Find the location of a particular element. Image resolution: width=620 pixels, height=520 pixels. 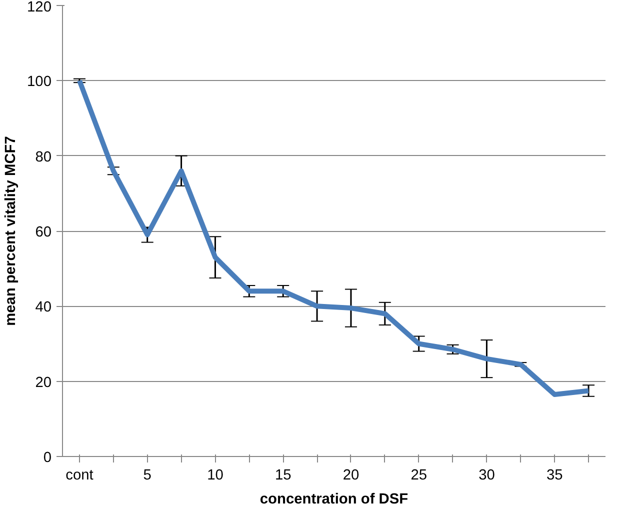

y-tick-label: 100 is located at coordinates (39, 82).